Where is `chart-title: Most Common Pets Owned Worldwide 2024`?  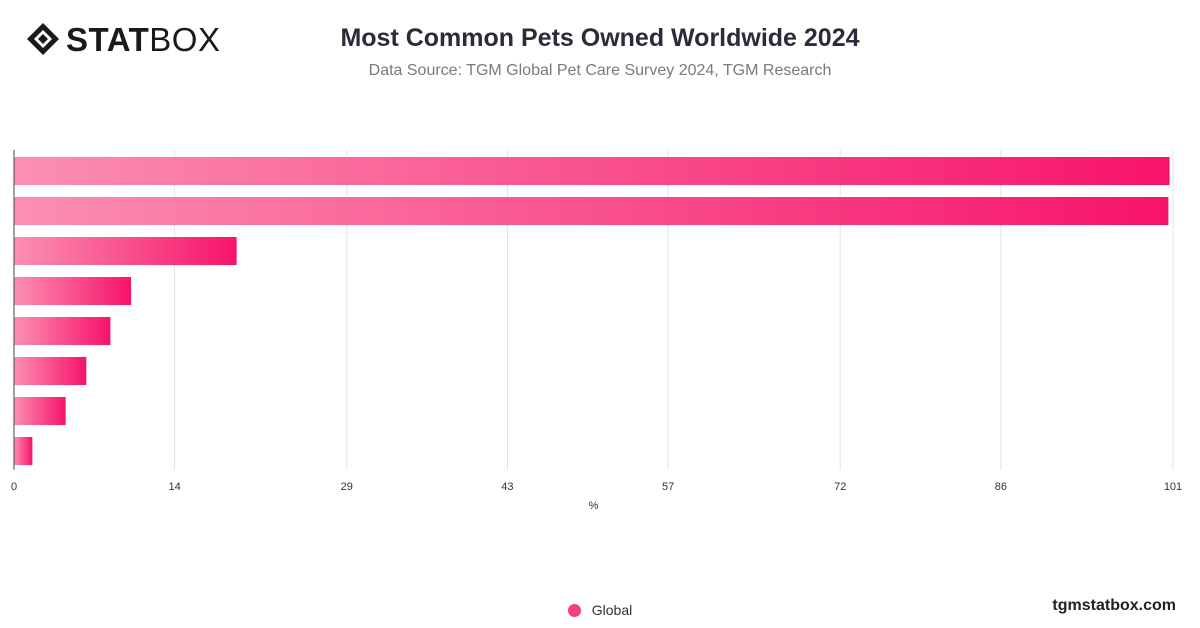
chart-title: Most Common Pets Owned Worldwide 2024 is located at coordinates (600, 38).